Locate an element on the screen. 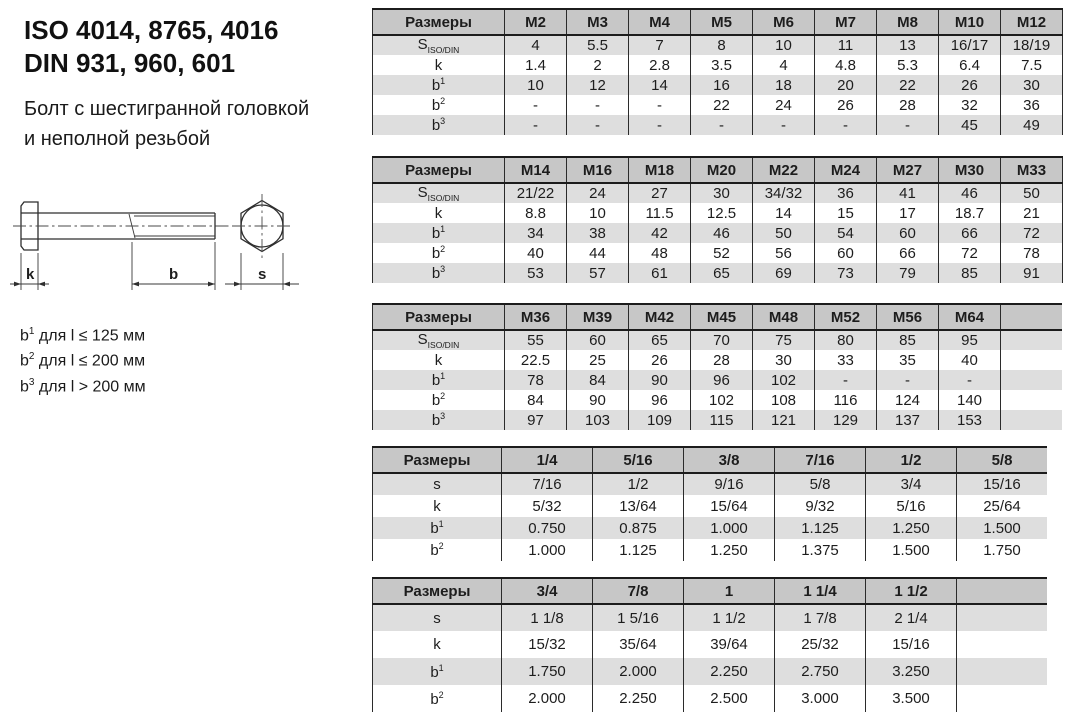  table-row: k 15/32 35/64 39/64 25/32 15/16 is located at coordinates (709, 644).